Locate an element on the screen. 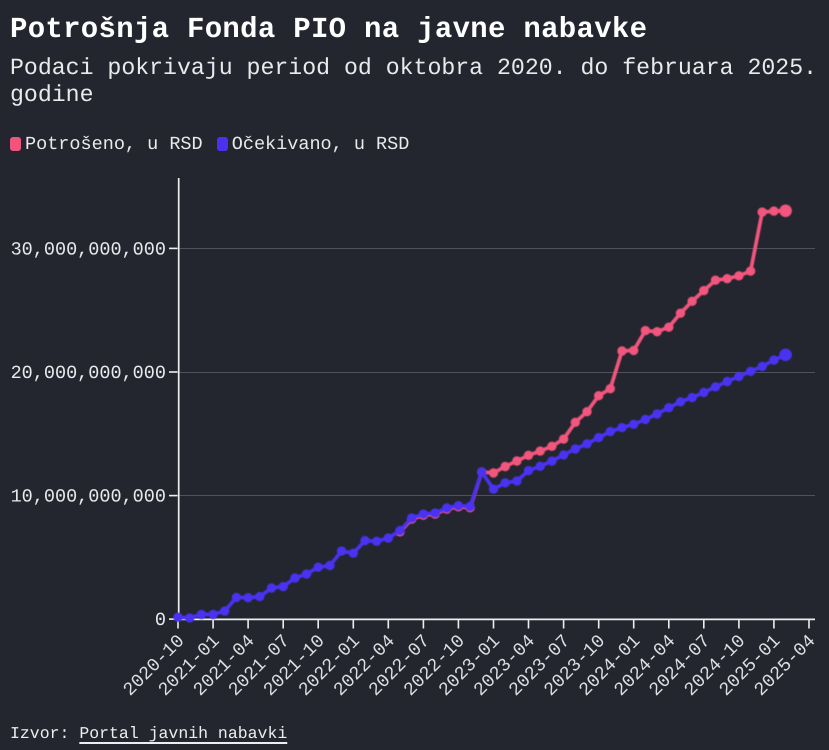 The image size is (829, 750). svg-text: 0 is located at coordinates (160, 620).